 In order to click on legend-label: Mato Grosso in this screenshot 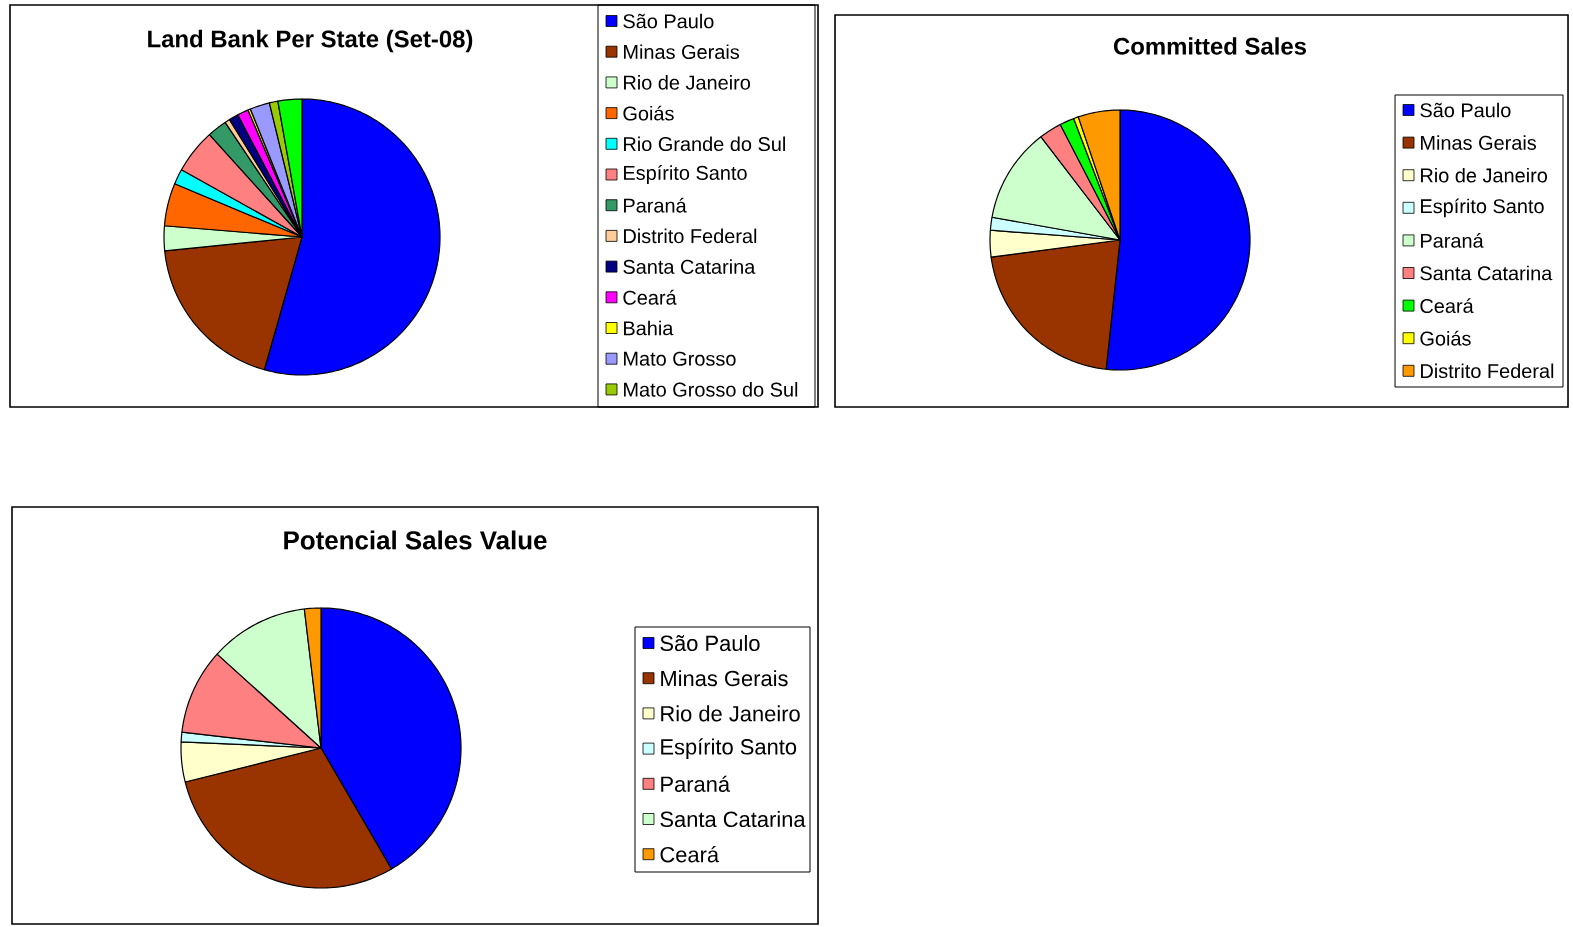, I will do `click(680, 358)`.